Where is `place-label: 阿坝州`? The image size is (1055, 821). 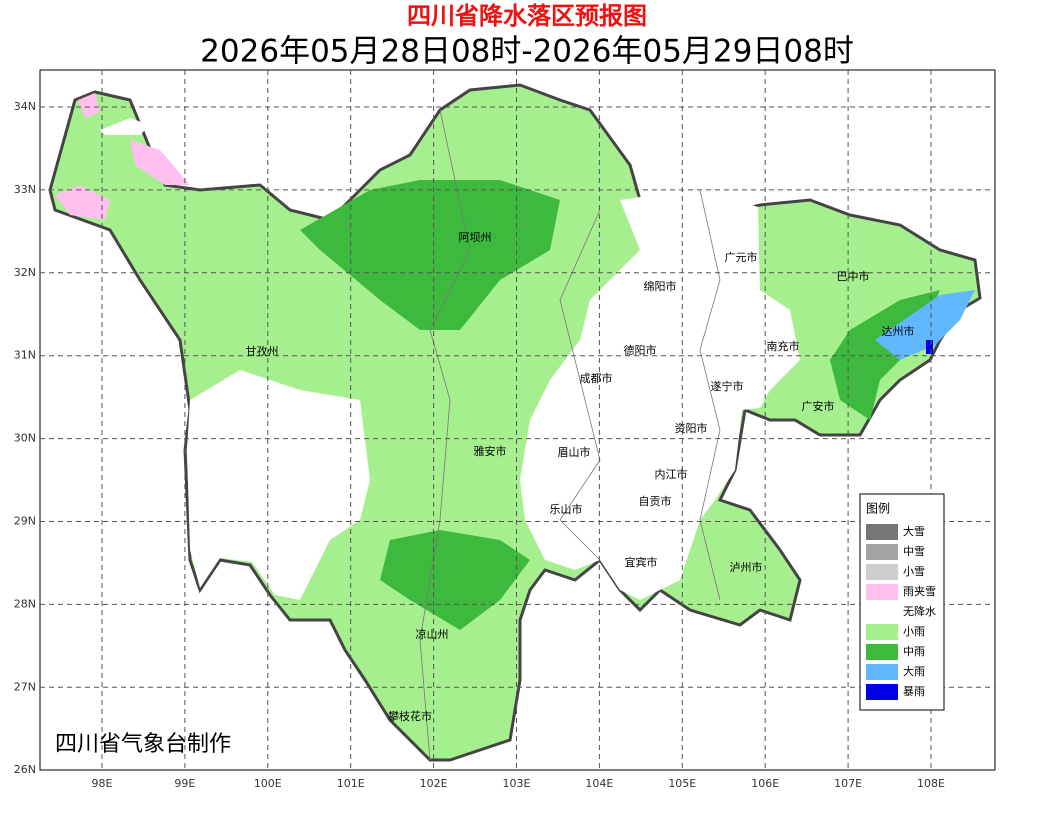 place-label: 阿坝州 is located at coordinates (475, 237).